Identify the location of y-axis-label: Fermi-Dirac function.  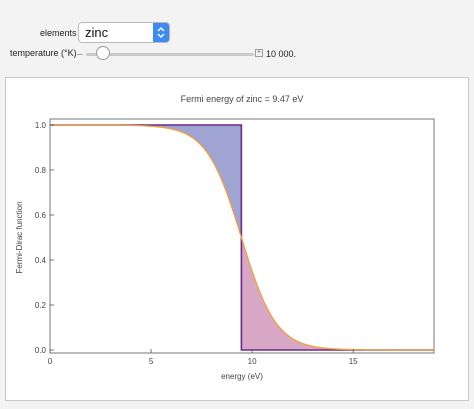
(19, 237).